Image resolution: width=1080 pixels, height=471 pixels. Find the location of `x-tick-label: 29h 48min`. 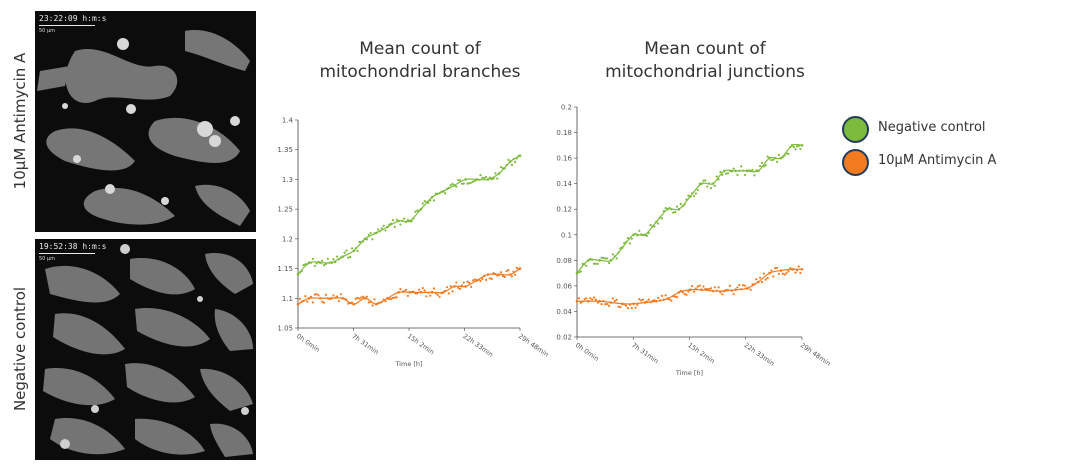

x-tick-label: 29h 48min is located at coordinates (815, 354).